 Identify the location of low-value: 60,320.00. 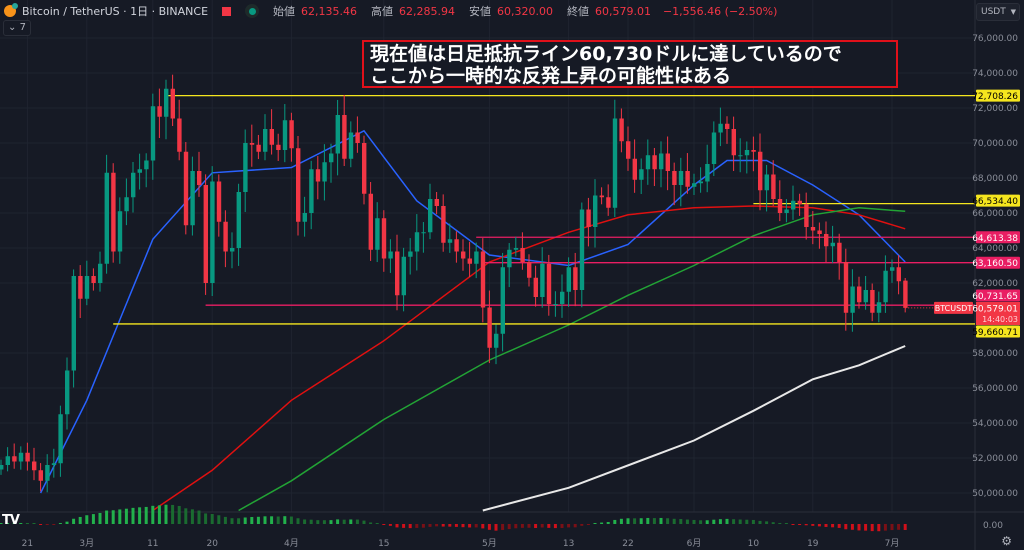
(525, 11).